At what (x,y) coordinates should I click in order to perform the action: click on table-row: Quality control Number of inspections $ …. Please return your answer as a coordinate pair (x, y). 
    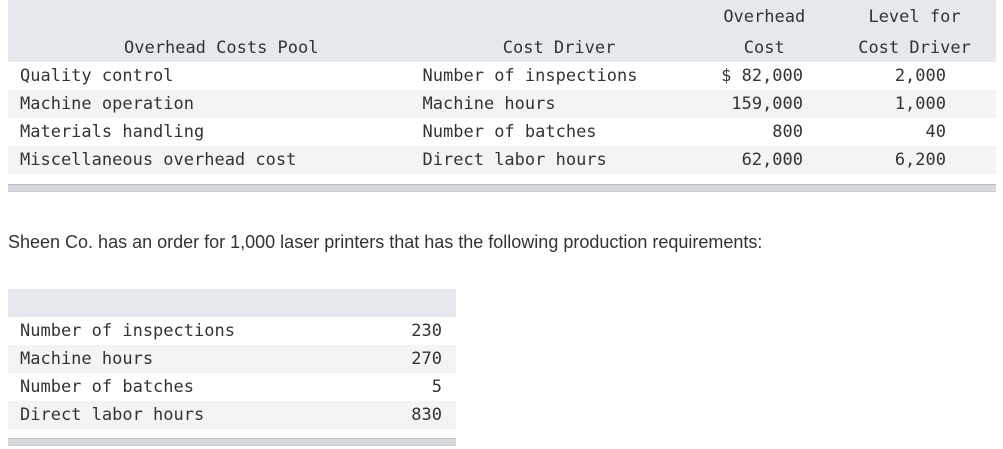
    Looking at the image, I should click on (502, 76).